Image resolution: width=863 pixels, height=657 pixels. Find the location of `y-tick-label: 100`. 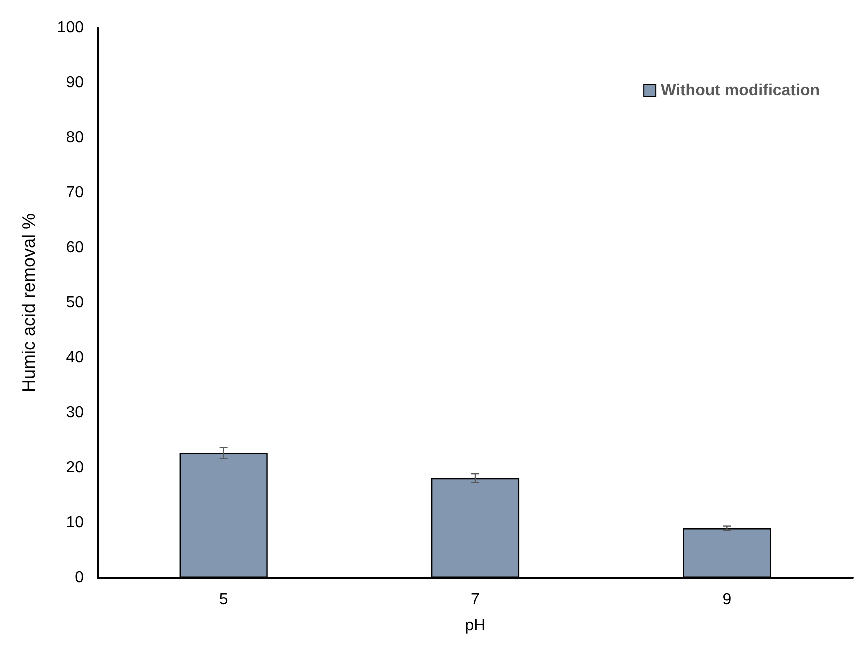

y-tick-label: 100 is located at coordinates (70, 28).